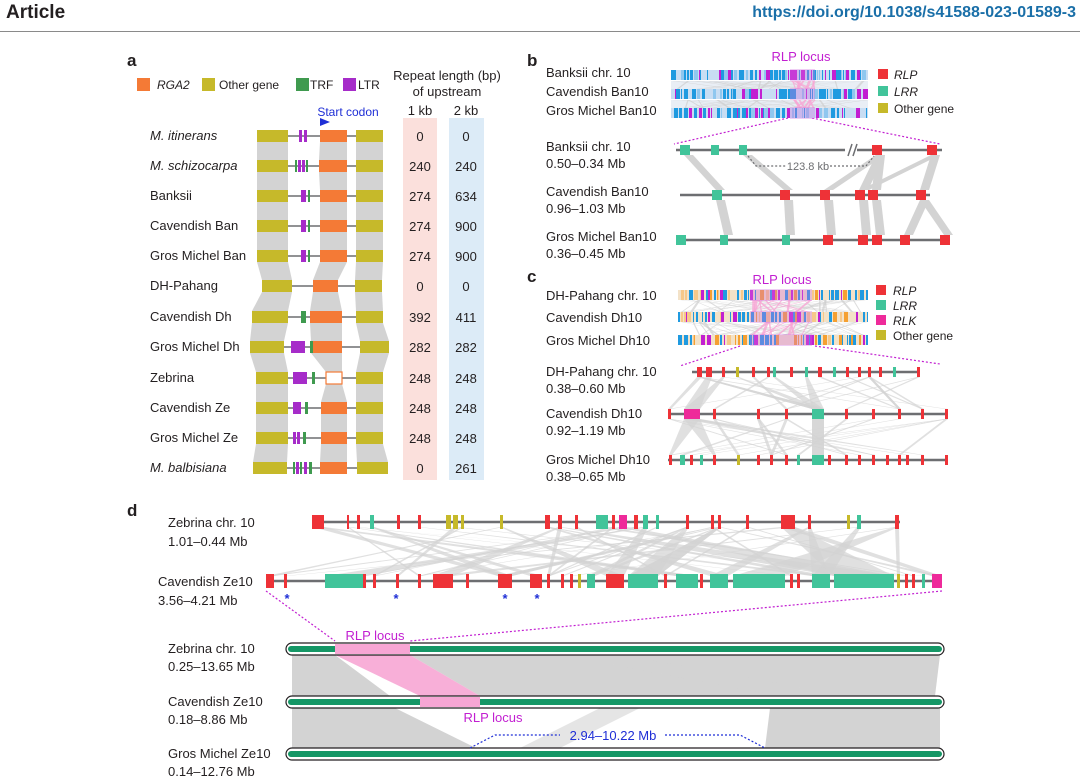 The height and width of the screenshot is (780, 1080). I want to click on rlp-locus-region, so click(372, 649).